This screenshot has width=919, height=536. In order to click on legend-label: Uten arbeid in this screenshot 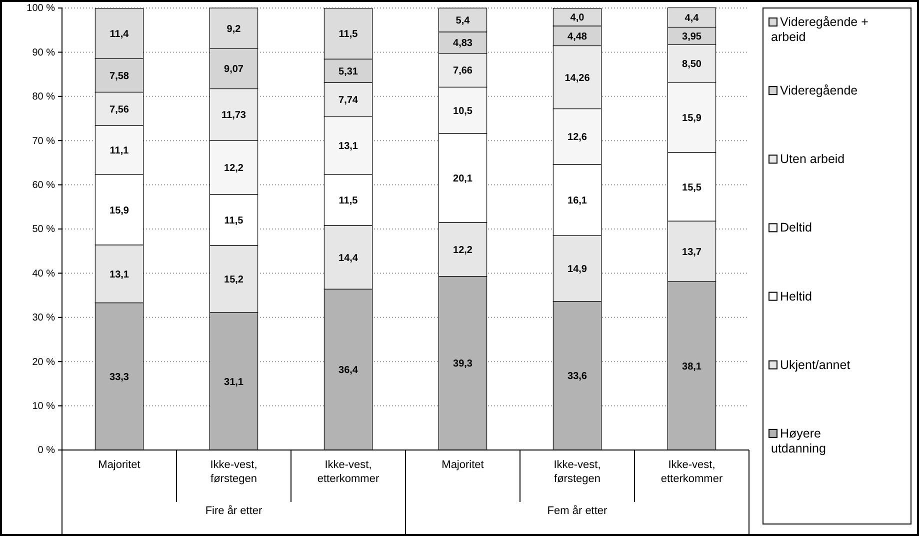, I will do `click(812, 159)`.